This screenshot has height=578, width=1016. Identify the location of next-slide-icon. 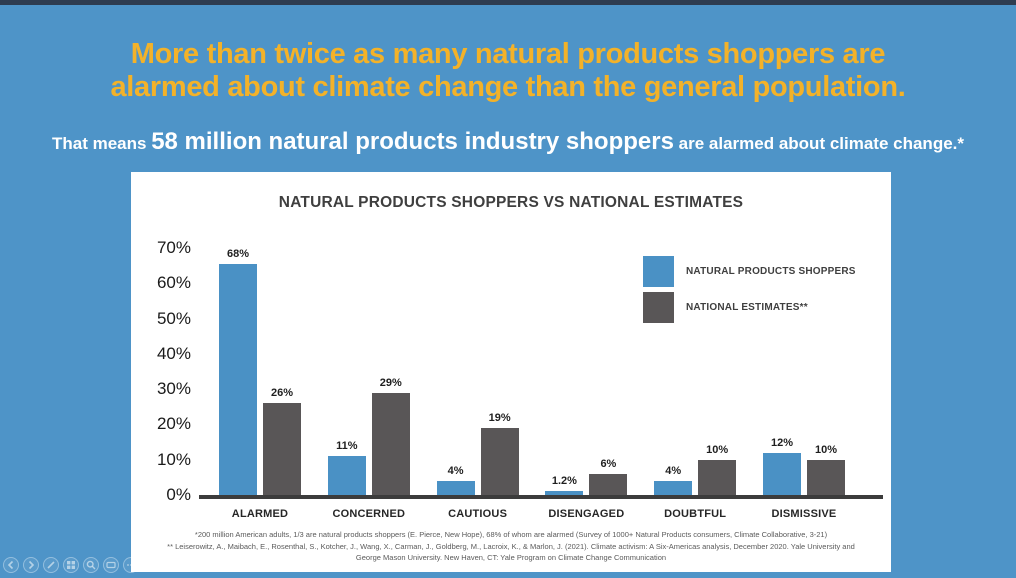
(31, 565).